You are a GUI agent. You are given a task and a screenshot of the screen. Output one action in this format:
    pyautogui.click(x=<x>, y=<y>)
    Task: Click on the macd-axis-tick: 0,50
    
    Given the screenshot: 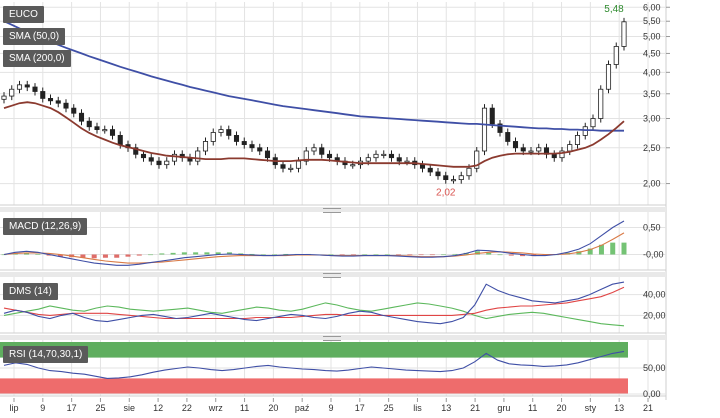 What is the action you would take?
    pyautogui.click(x=652, y=228)
    